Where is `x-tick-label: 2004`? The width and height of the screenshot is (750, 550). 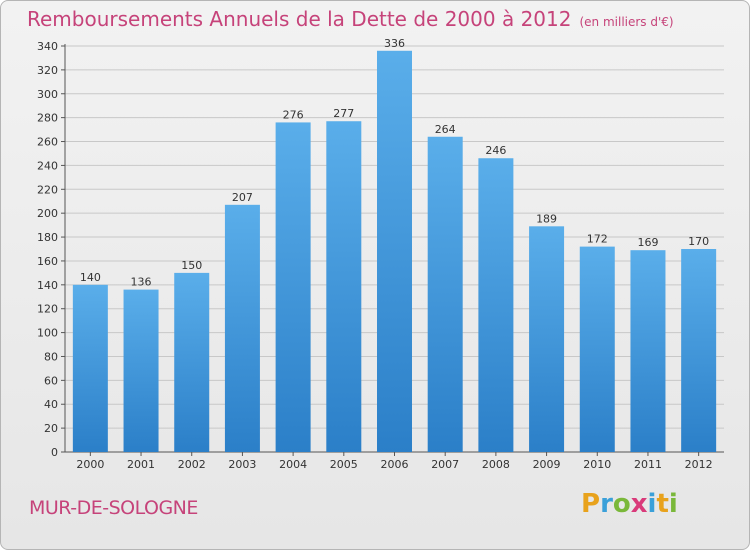 x-tick-label: 2004 is located at coordinates (293, 464).